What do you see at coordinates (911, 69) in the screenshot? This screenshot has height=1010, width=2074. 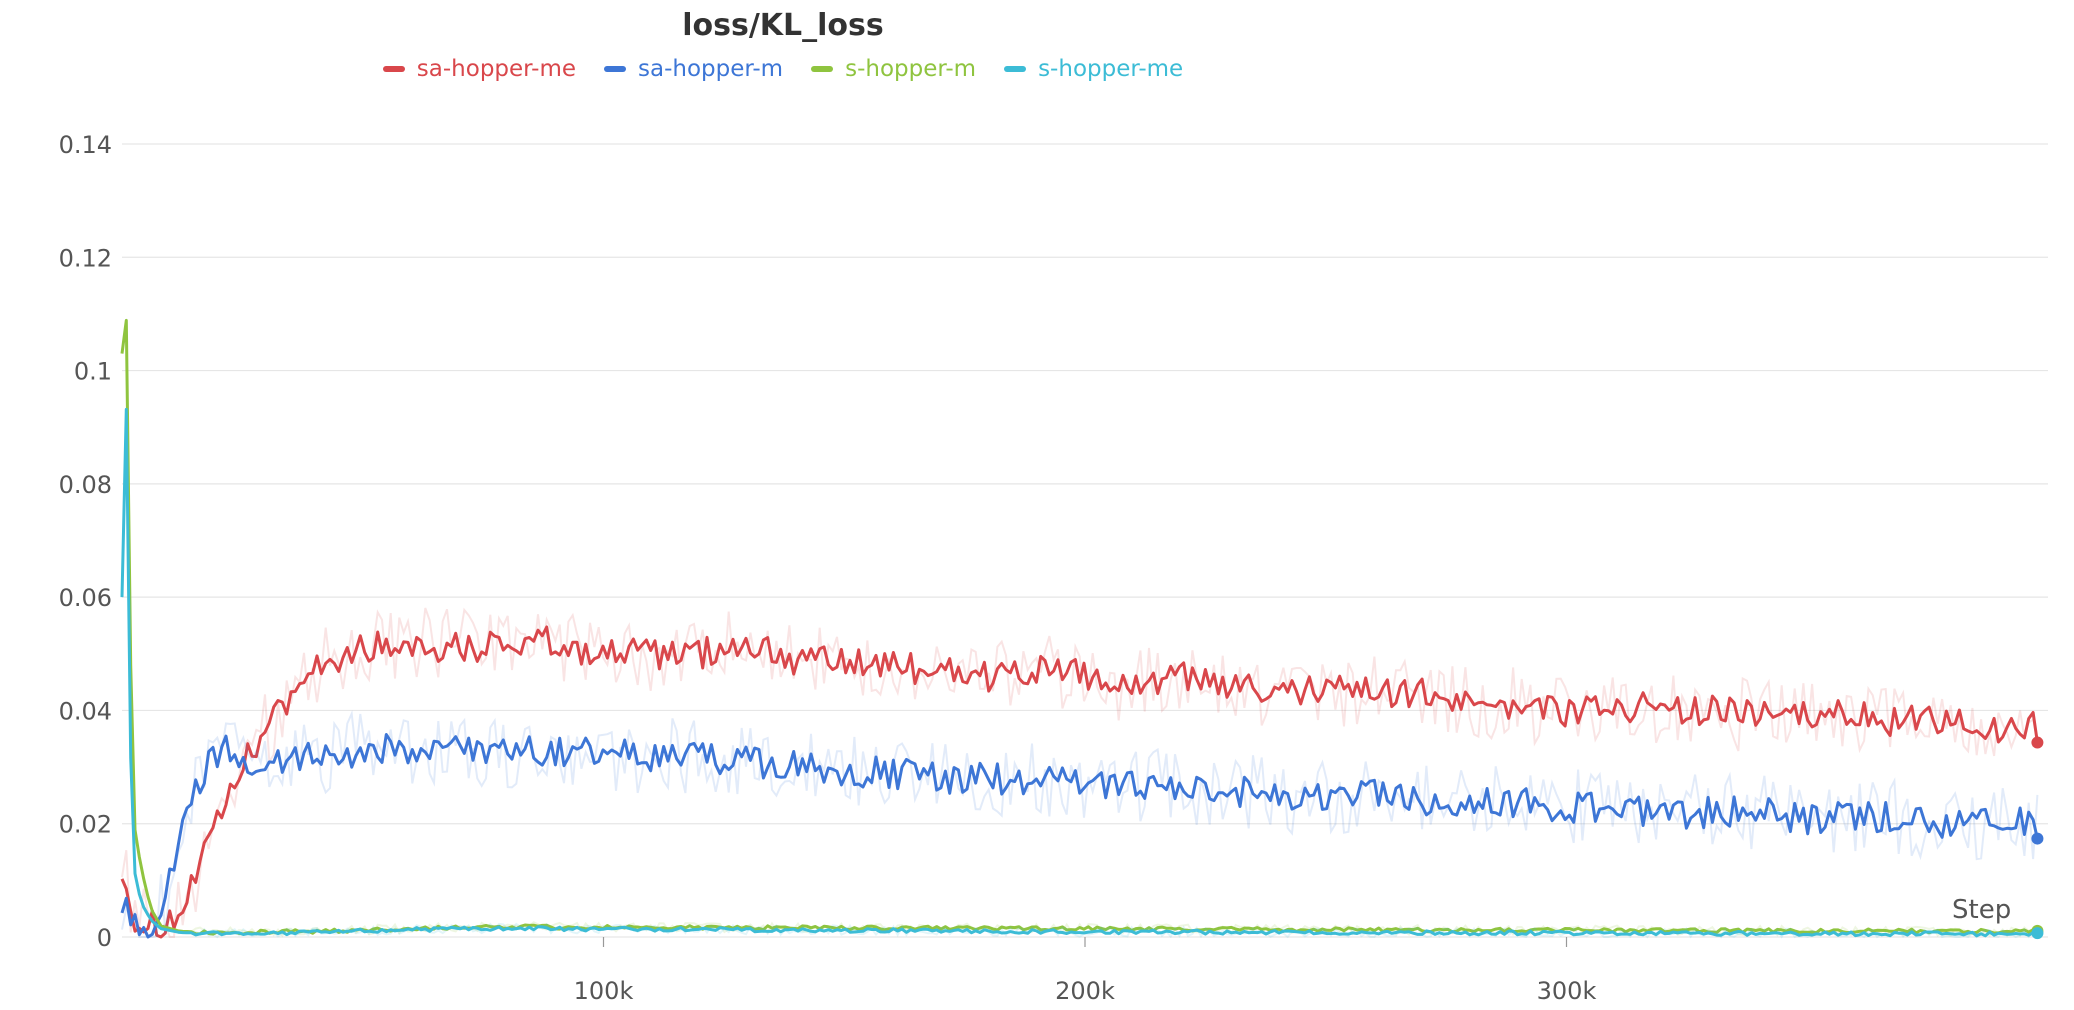 I see `legend-label: s-hopper-m` at bounding box center [911, 69].